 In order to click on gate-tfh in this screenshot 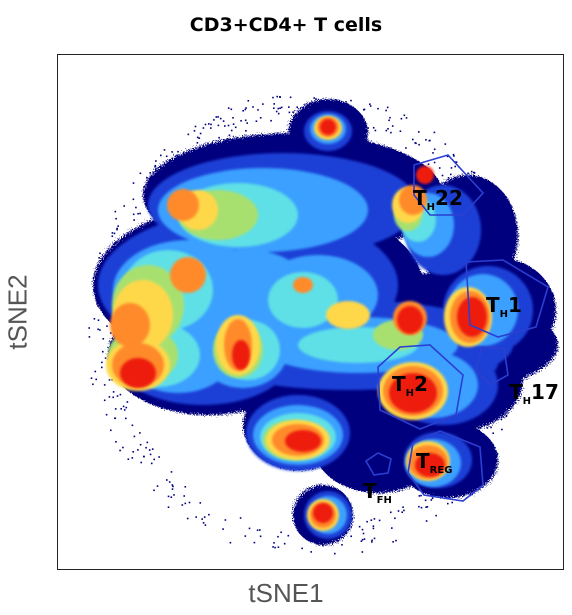, I will do `click(378, 464)`.